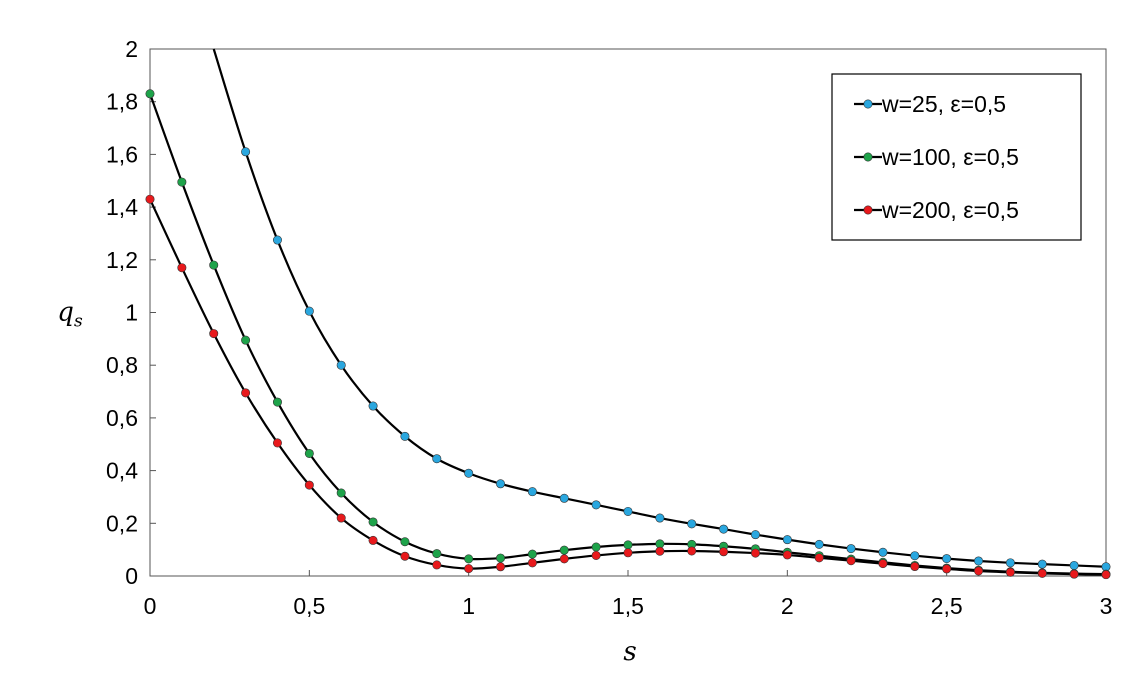 This screenshot has width=1134, height=683. What do you see at coordinates (468, 606) in the screenshot?
I see `x-tick-label: 1` at bounding box center [468, 606].